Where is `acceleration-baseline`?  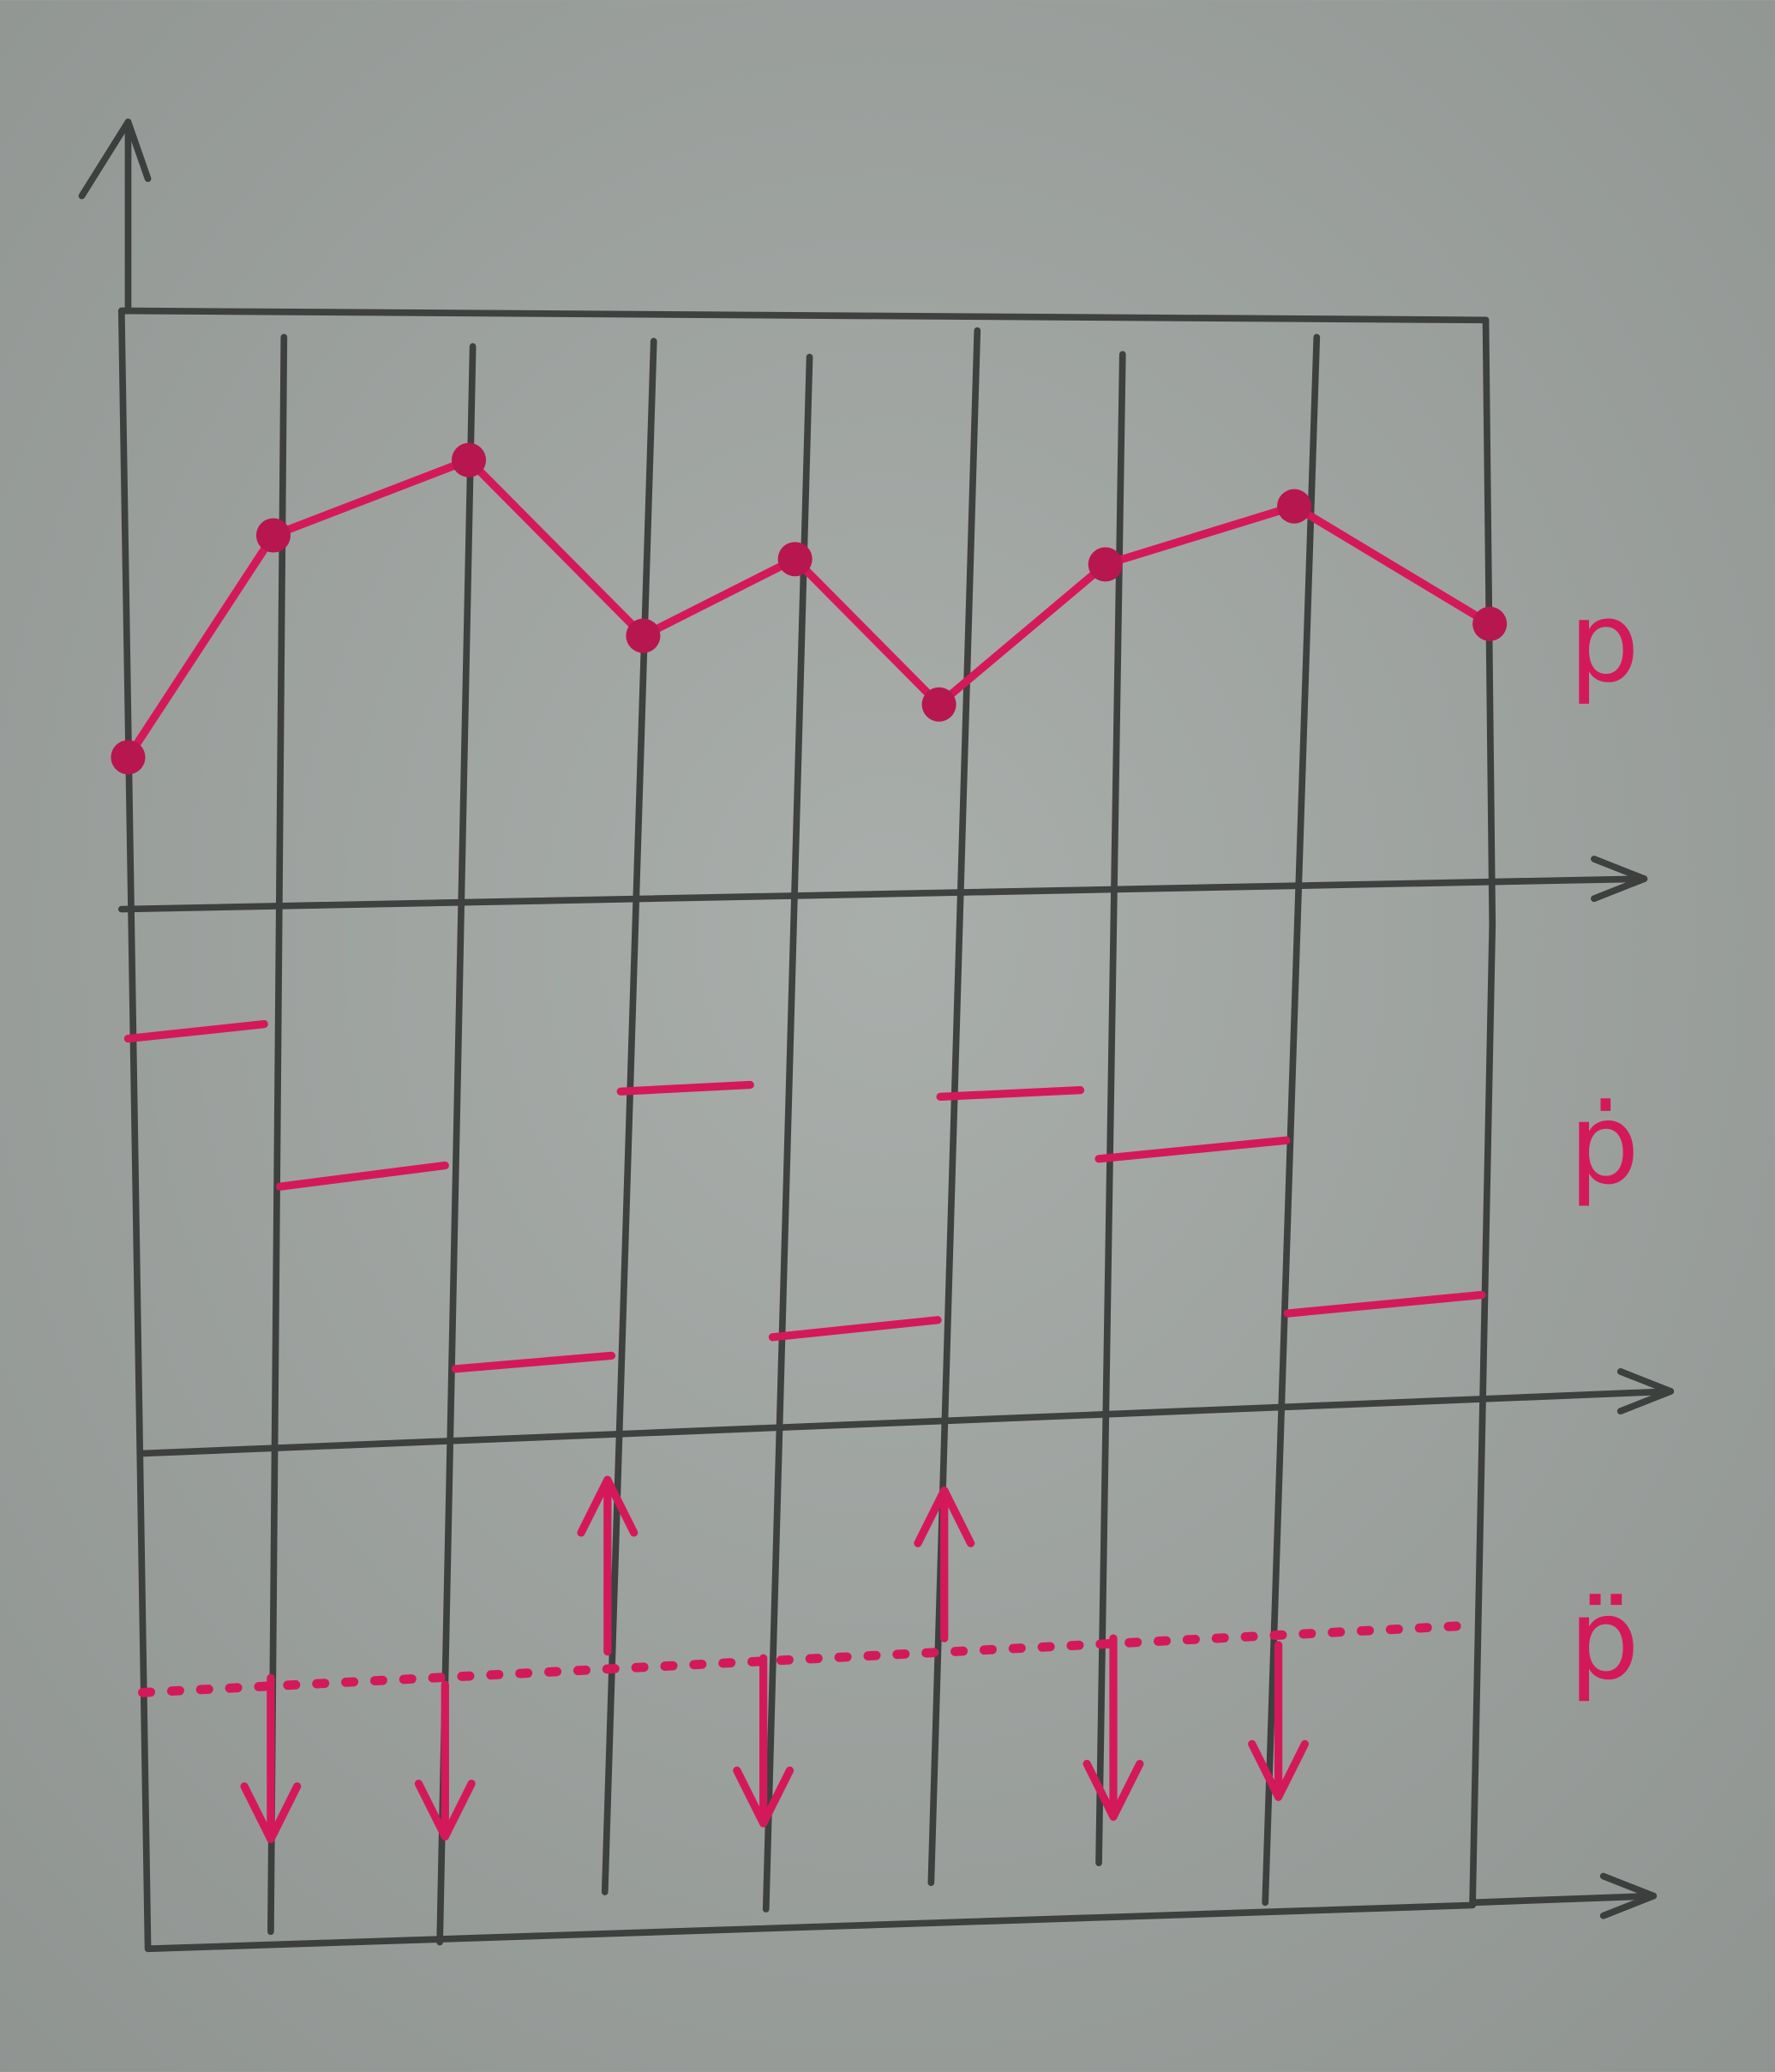 acceleration-baseline is located at coordinates (810, 1658).